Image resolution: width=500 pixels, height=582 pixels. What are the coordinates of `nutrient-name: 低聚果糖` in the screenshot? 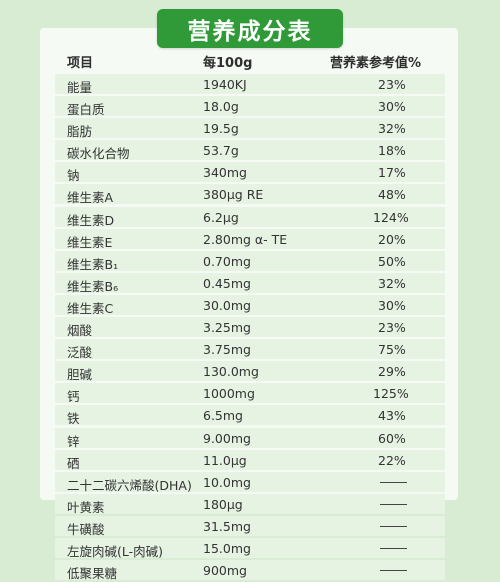 It's located at (92, 574).